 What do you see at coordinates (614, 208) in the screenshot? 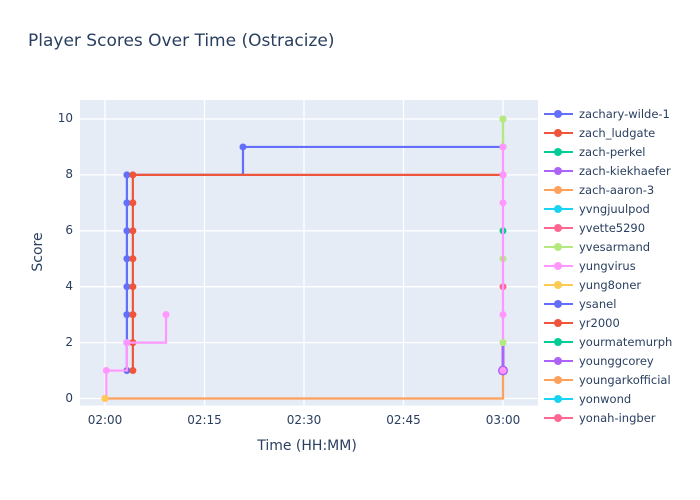
I see `legend-label: yvngjuulpod` at bounding box center [614, 208].